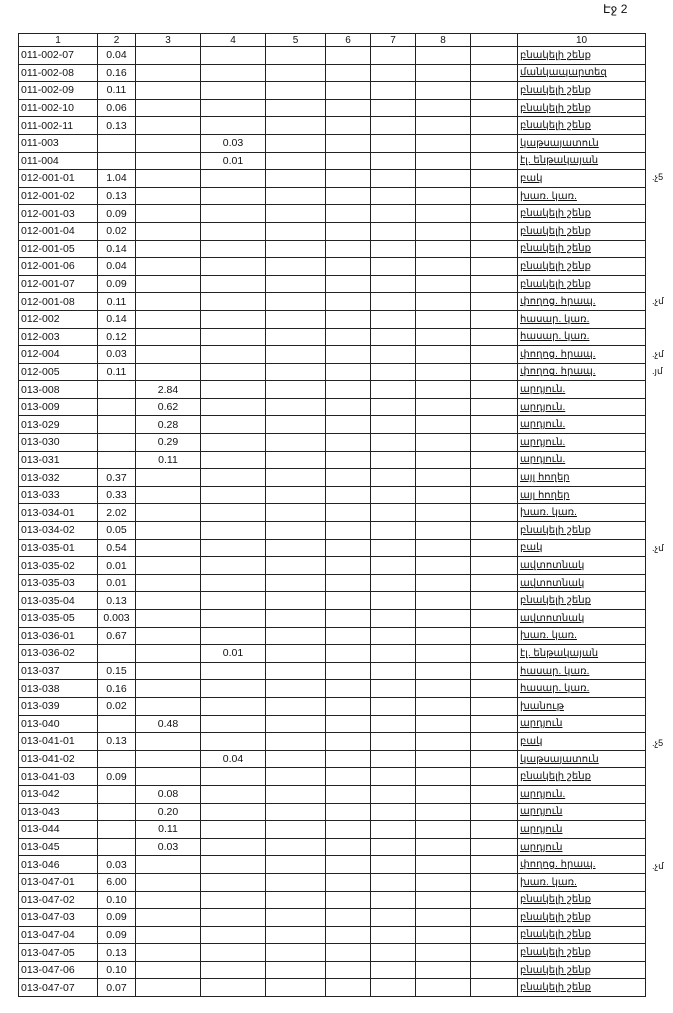 The height and width of the screenshot is (1013, 673). Describe the element at coordinates (116, 40) in the screenshot. I see `column-header: 2` at that location.